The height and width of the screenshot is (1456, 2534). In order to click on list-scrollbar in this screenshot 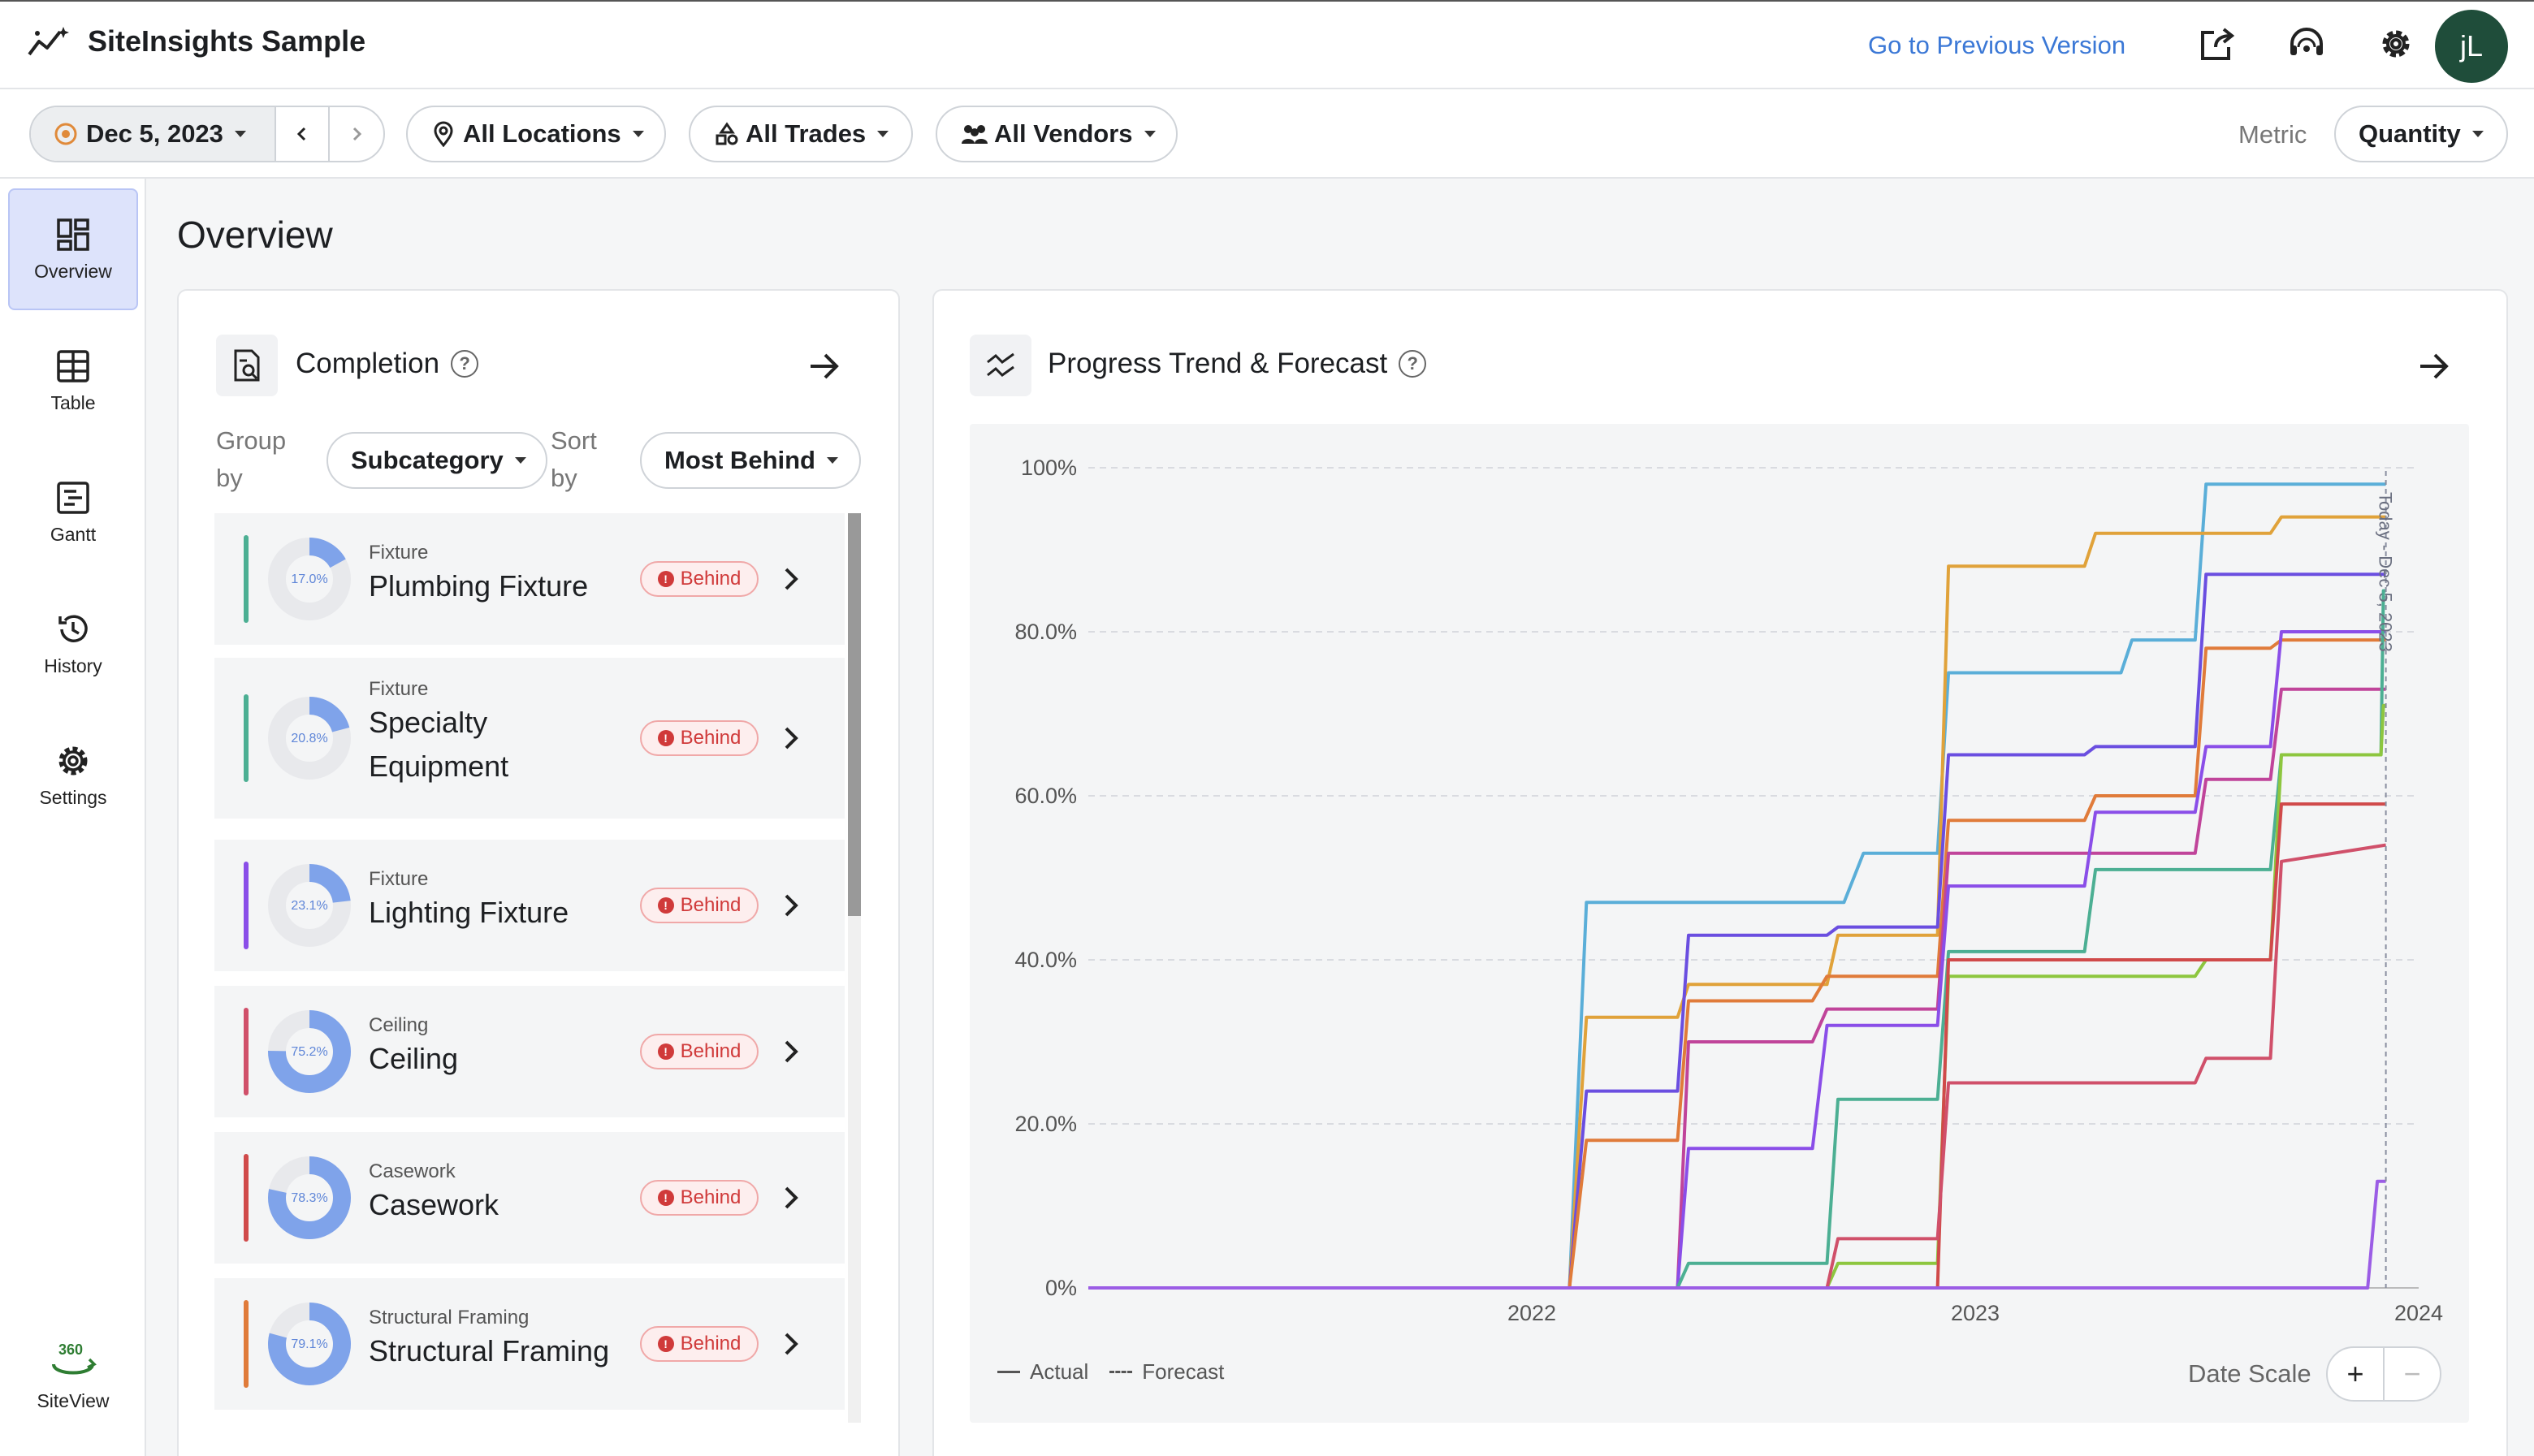, I will do `click(854, 968)`.